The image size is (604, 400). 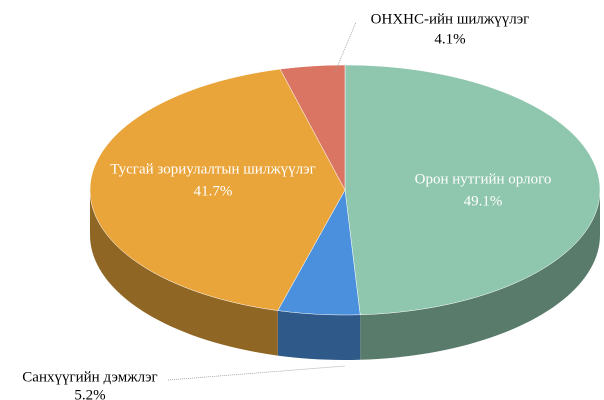 I want to click on slice-label: Тусгай зориулалтын шилжүүлэг, so click(x=213, y=169).